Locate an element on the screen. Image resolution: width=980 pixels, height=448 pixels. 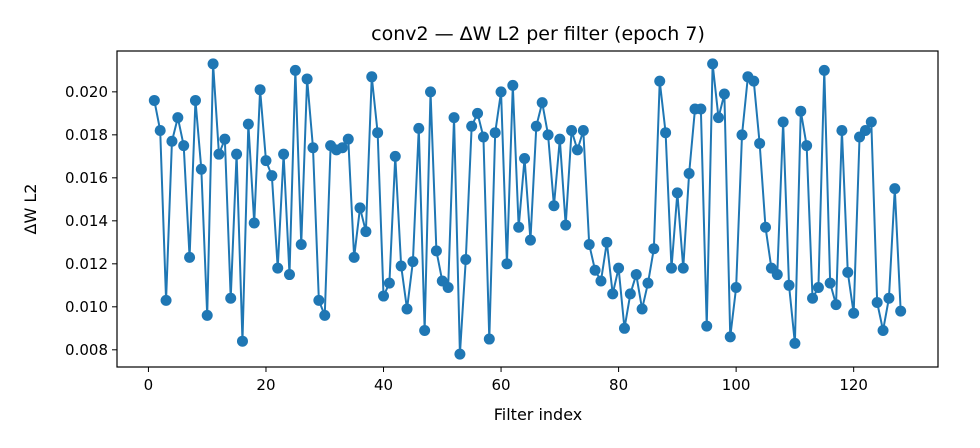
y-tick-label: 0.014 is located at coordinates (86, 221).